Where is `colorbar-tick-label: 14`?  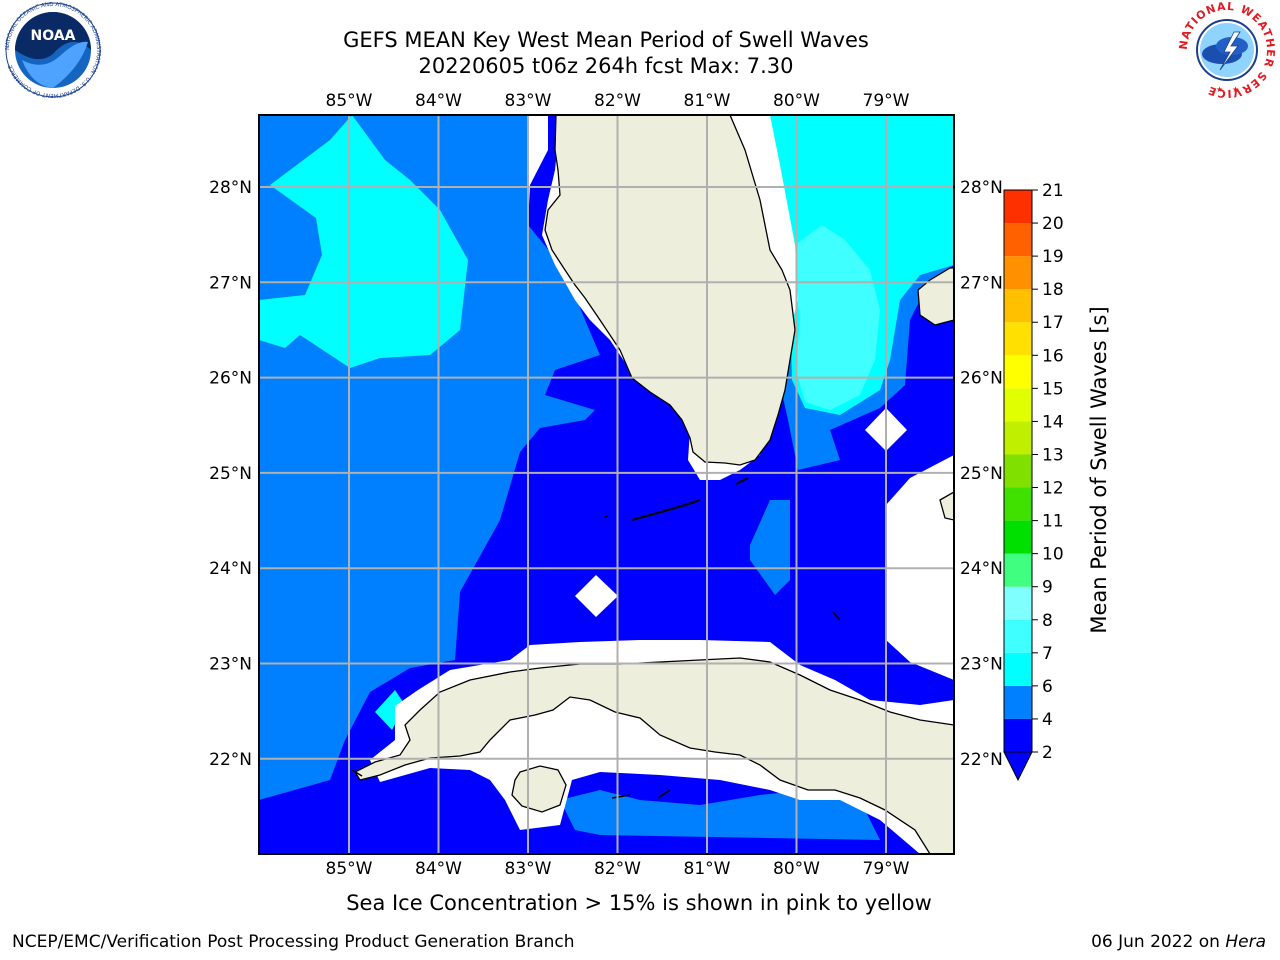 colorbar-tick-label: 14 is located at coordinates (1053, 422).